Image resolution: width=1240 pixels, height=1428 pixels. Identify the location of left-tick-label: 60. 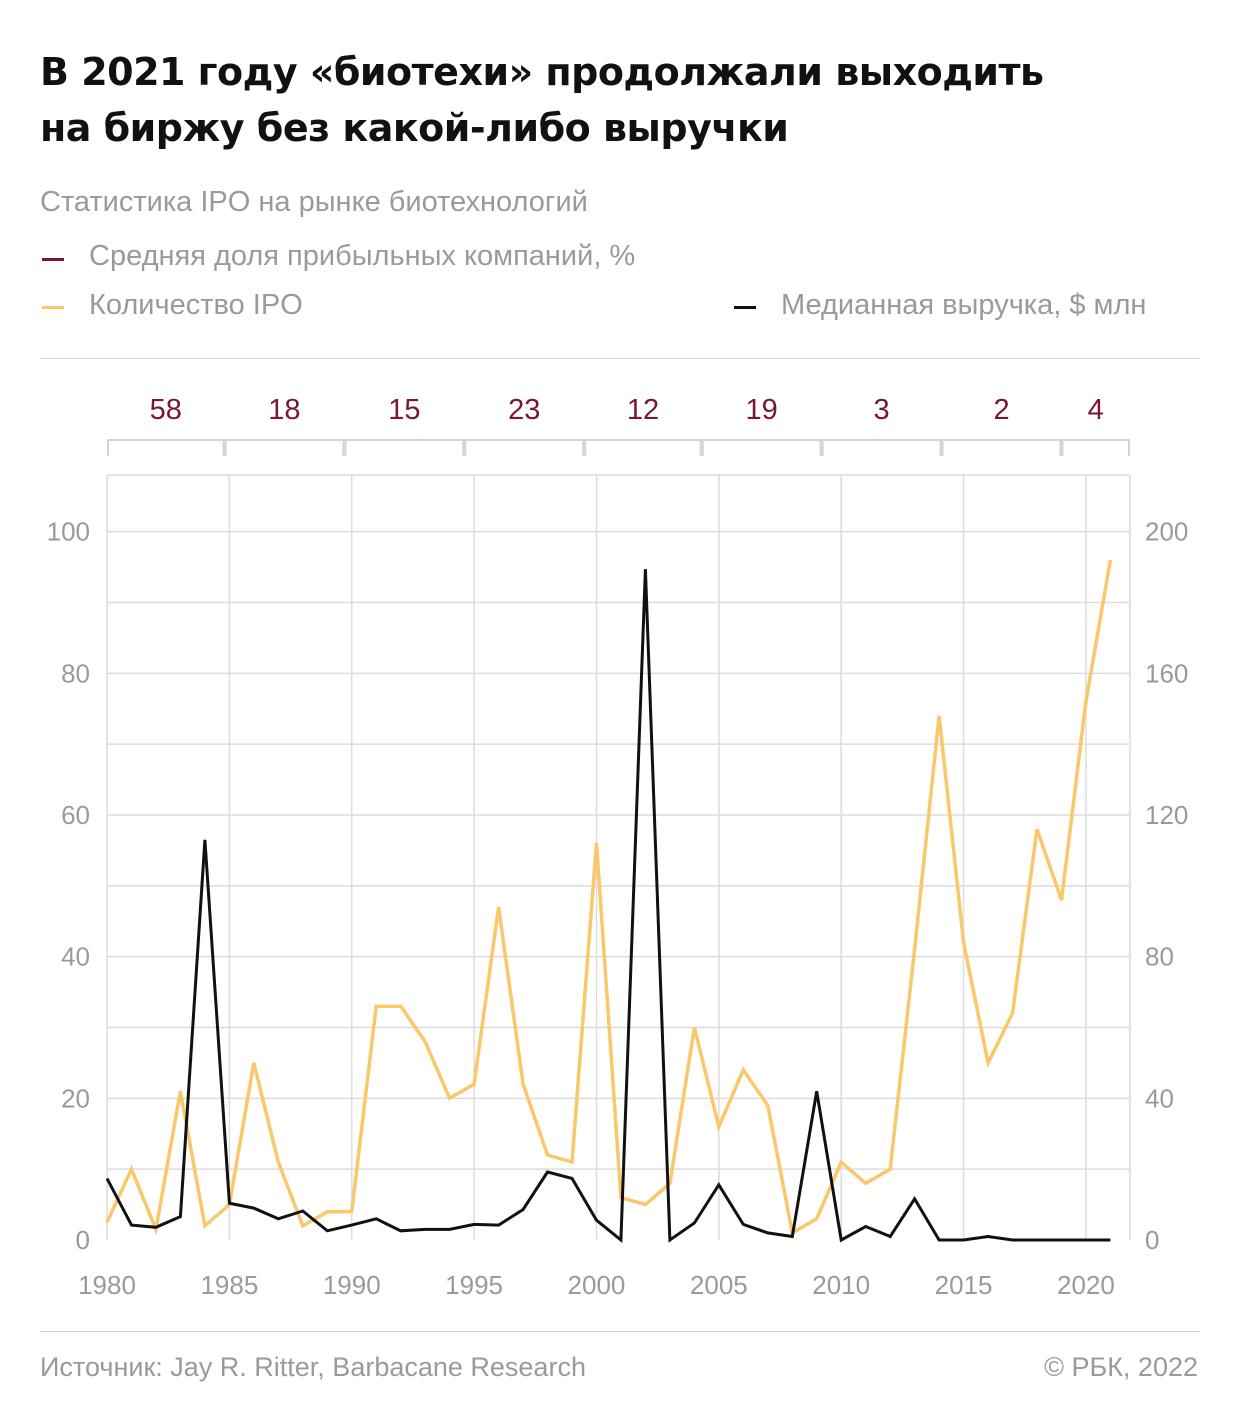
(75, 815).